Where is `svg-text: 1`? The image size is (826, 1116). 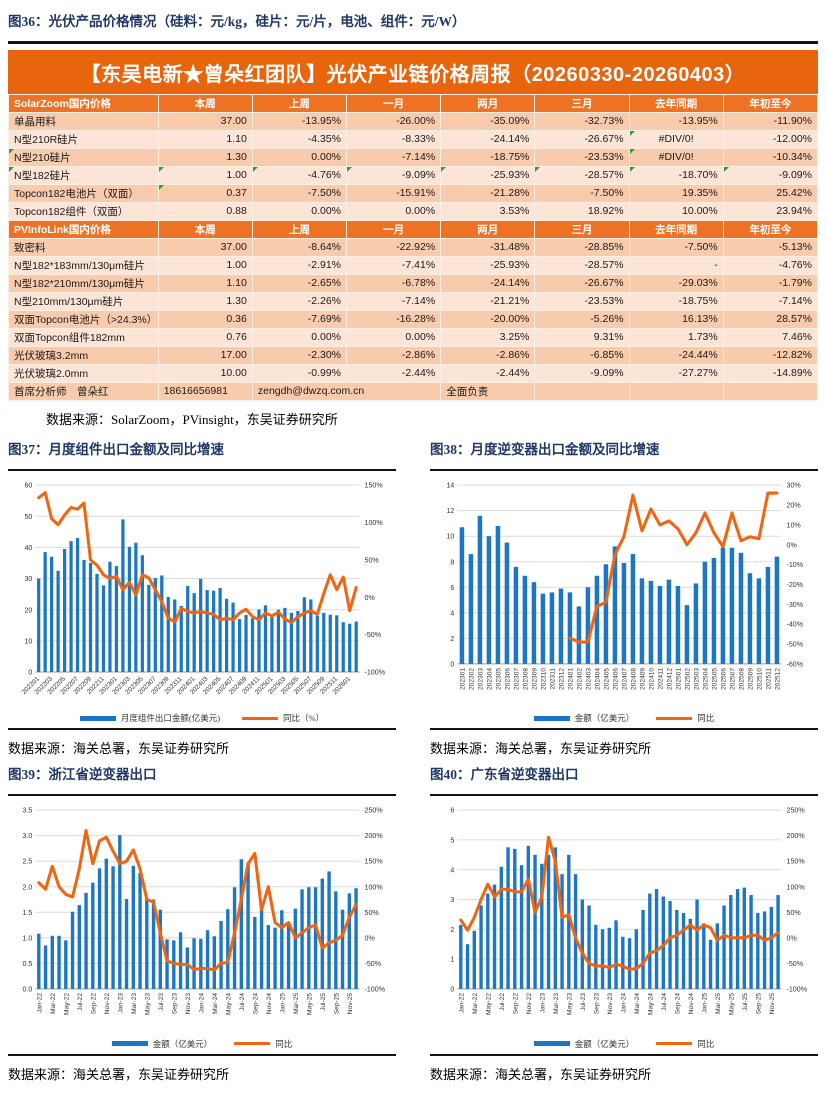
svg-text: 1 is located at coordinates (452, 960).